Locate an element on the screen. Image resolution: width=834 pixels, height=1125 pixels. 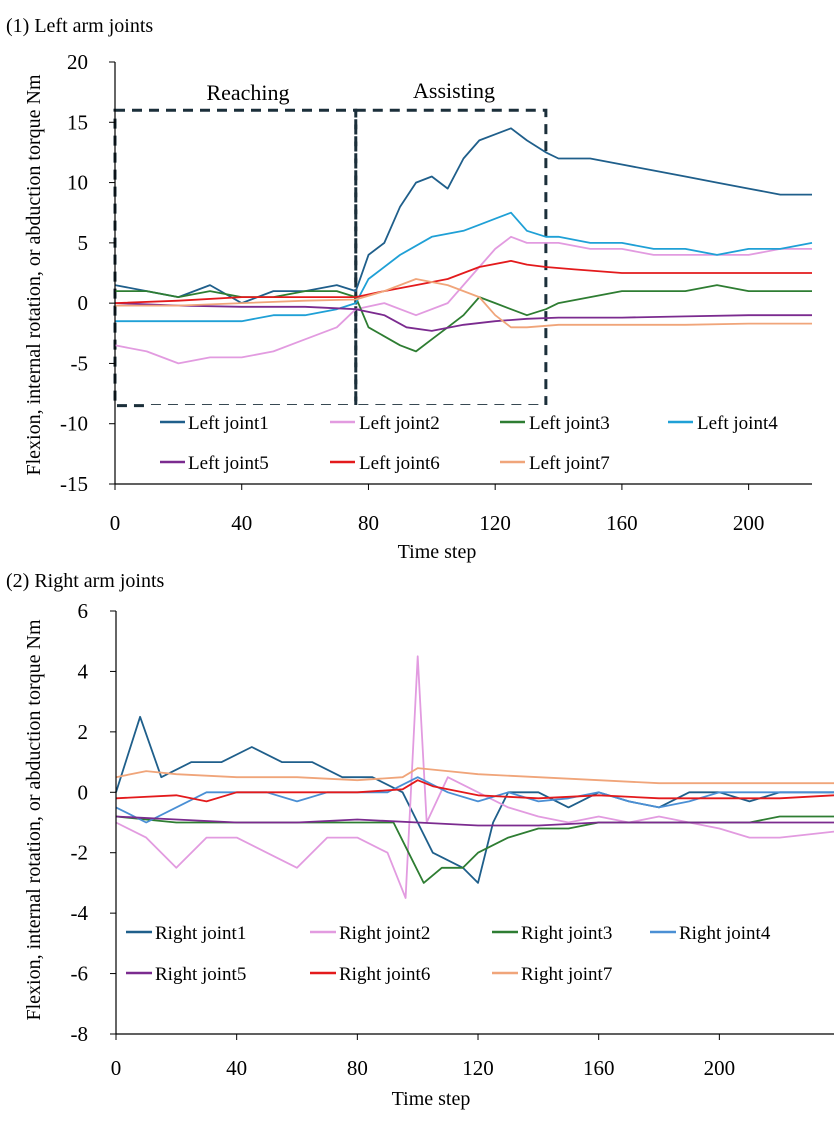
legend-label: Right joint4 is located at coordinates (725, 933).